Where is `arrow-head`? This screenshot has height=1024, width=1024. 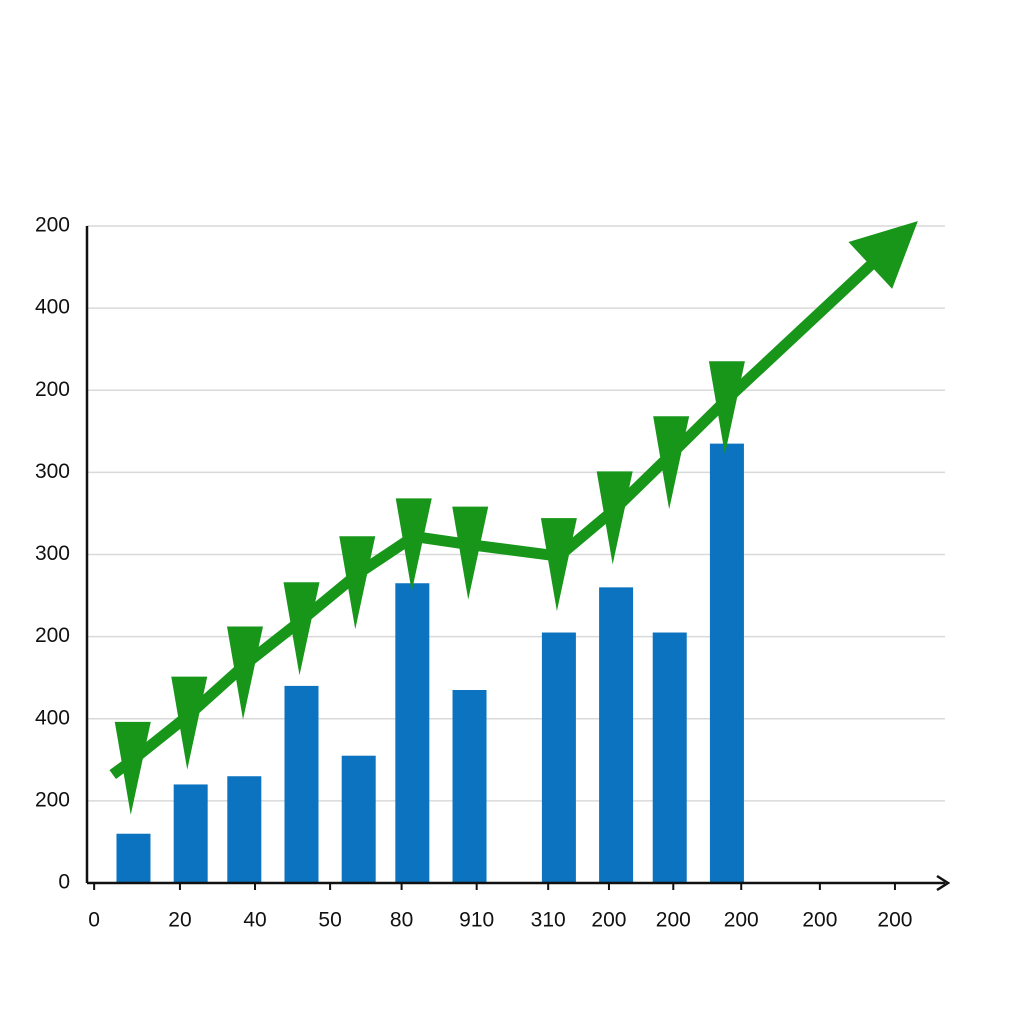 arrow-head is located at coordinates (883, 255).